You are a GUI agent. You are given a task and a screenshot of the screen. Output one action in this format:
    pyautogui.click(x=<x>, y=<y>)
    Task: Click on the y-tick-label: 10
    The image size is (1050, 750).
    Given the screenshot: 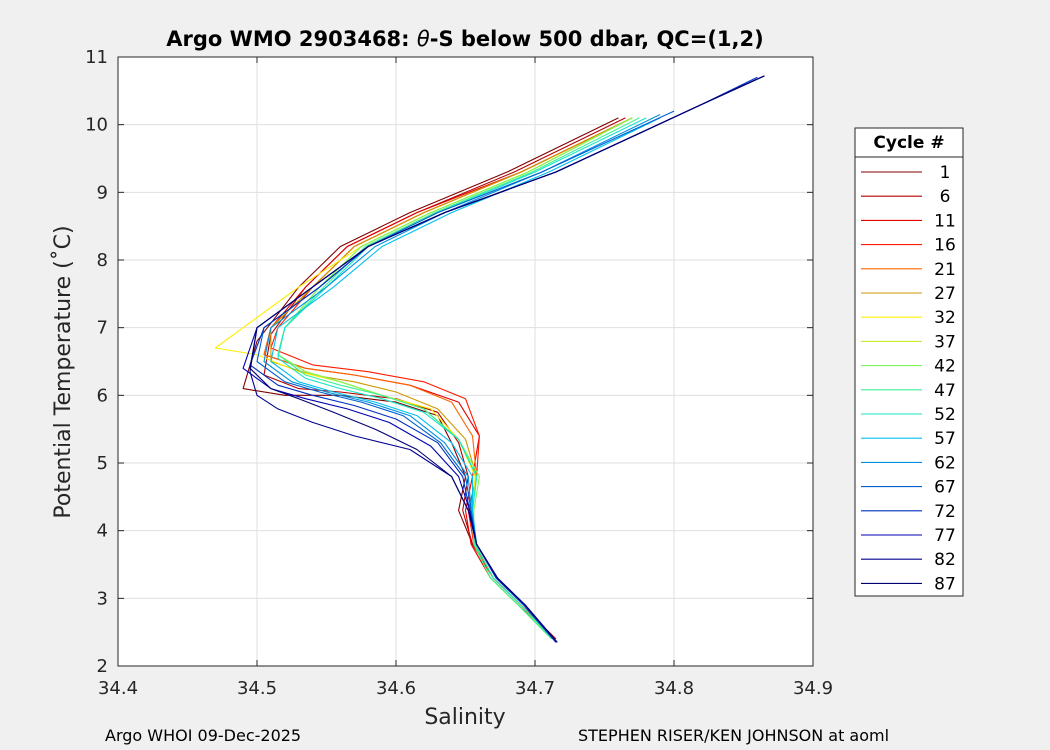 What is the action you would take?
    pyautogui.click(x=96, y=125)
    